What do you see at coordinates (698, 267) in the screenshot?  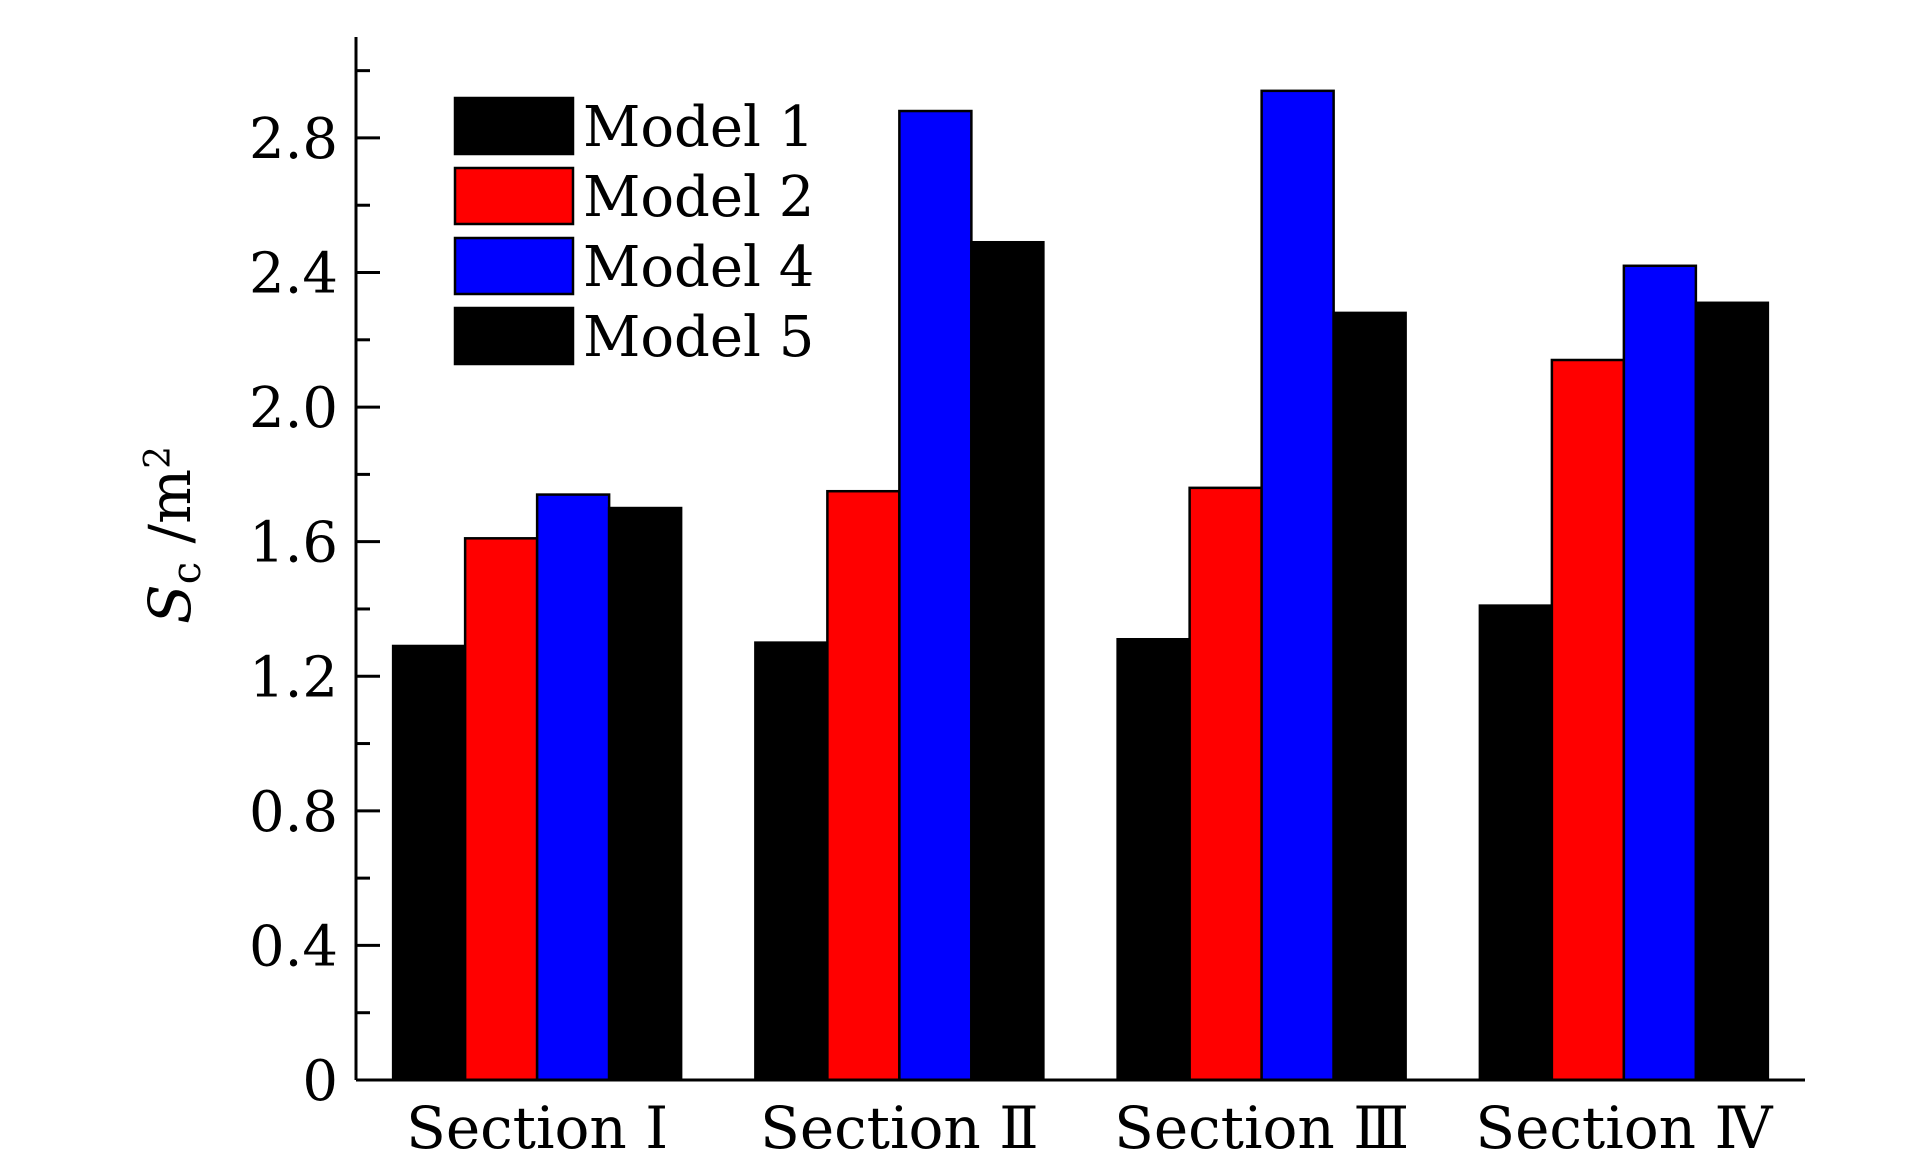 I see `legend-label: Model 4` at bounding box center [698, 267].